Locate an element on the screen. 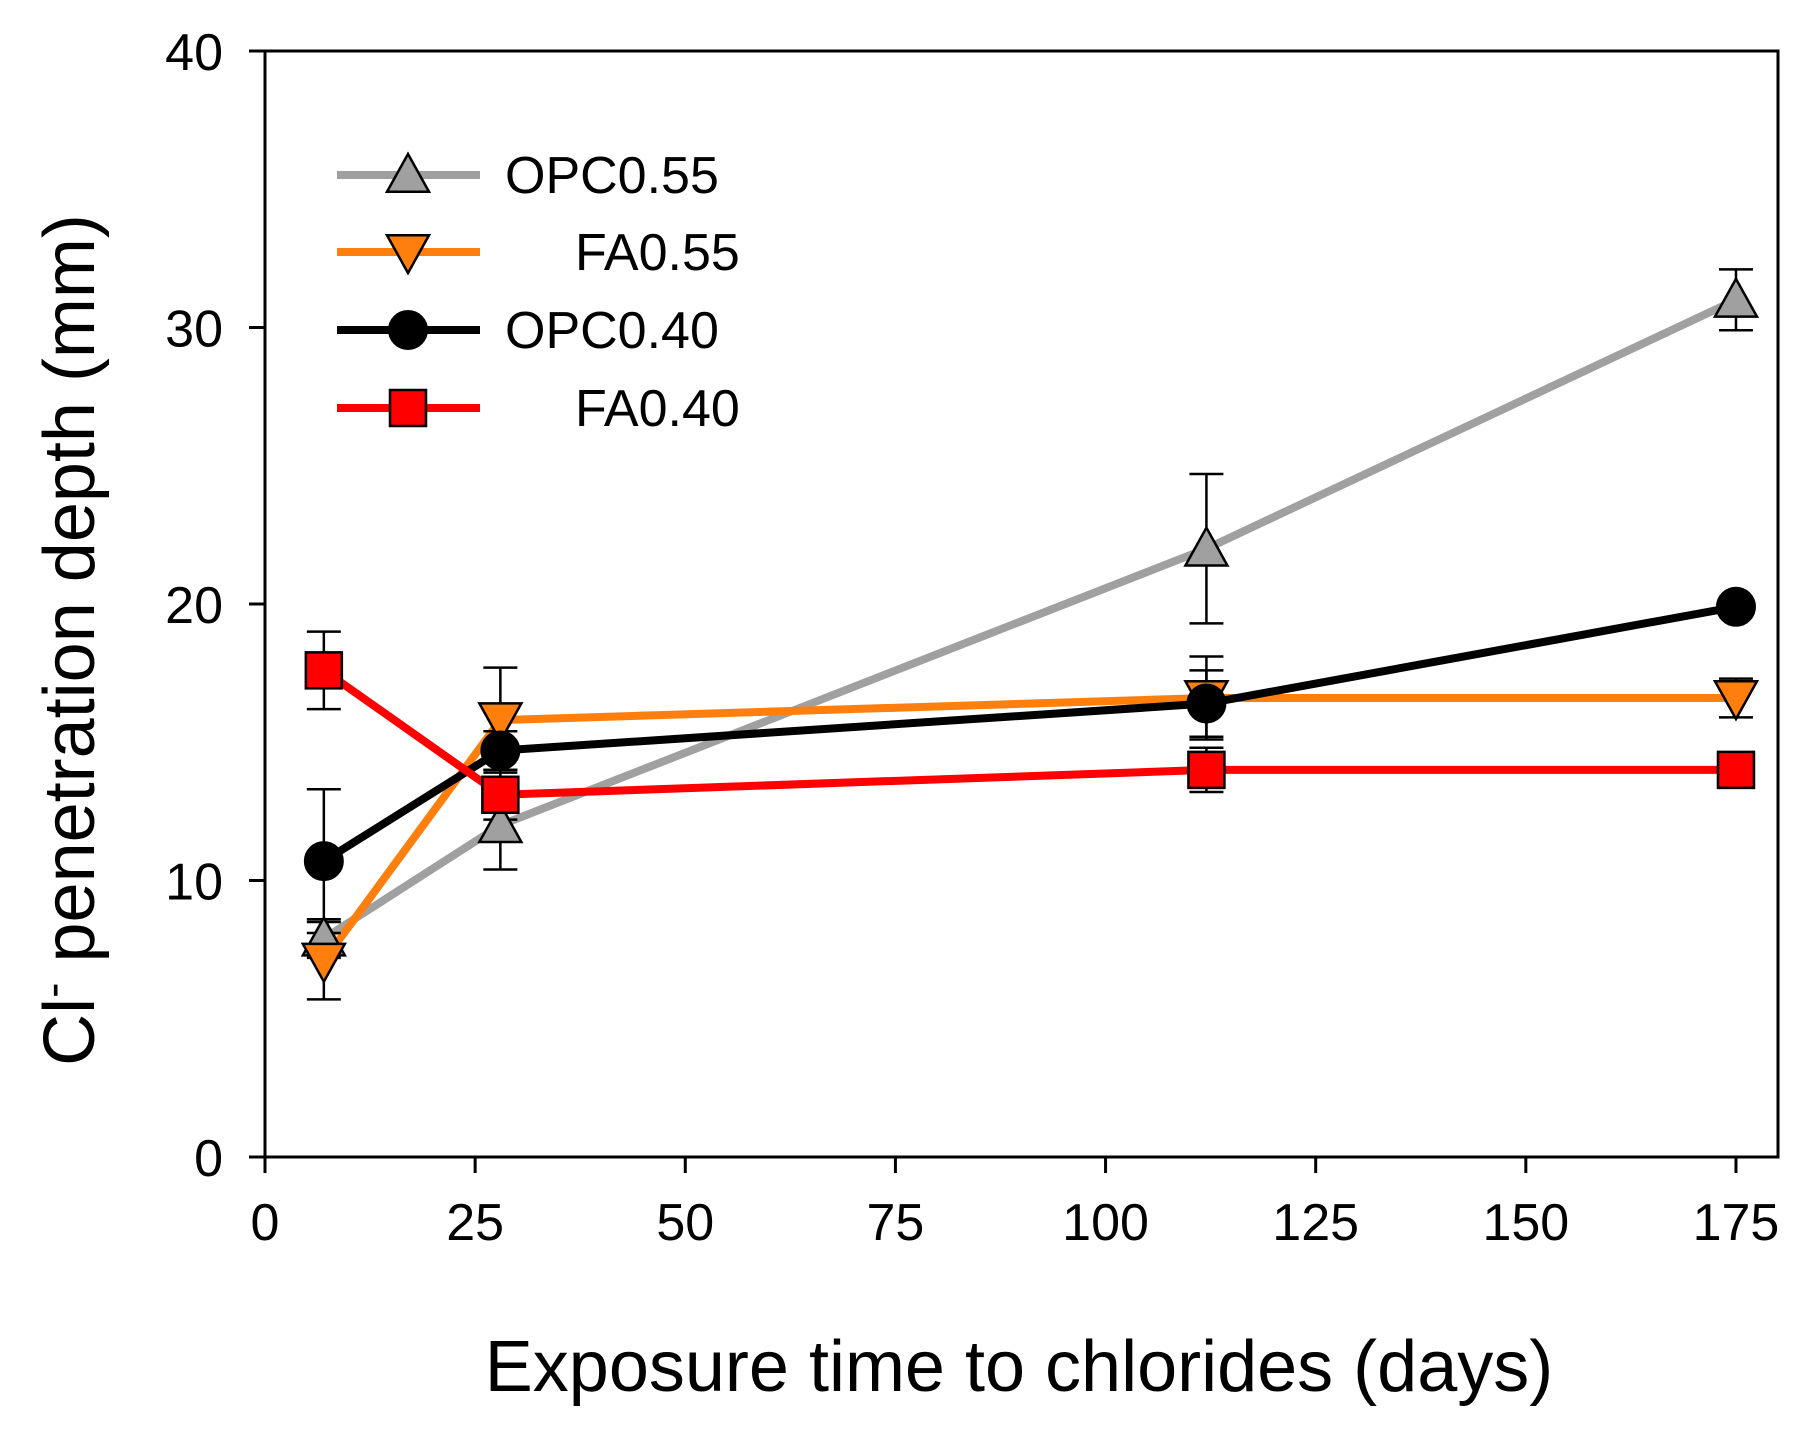 This screenshot has height=1433, width=1803. legend-item-fa040: FA0.40 is located at coordinates (538, 409).